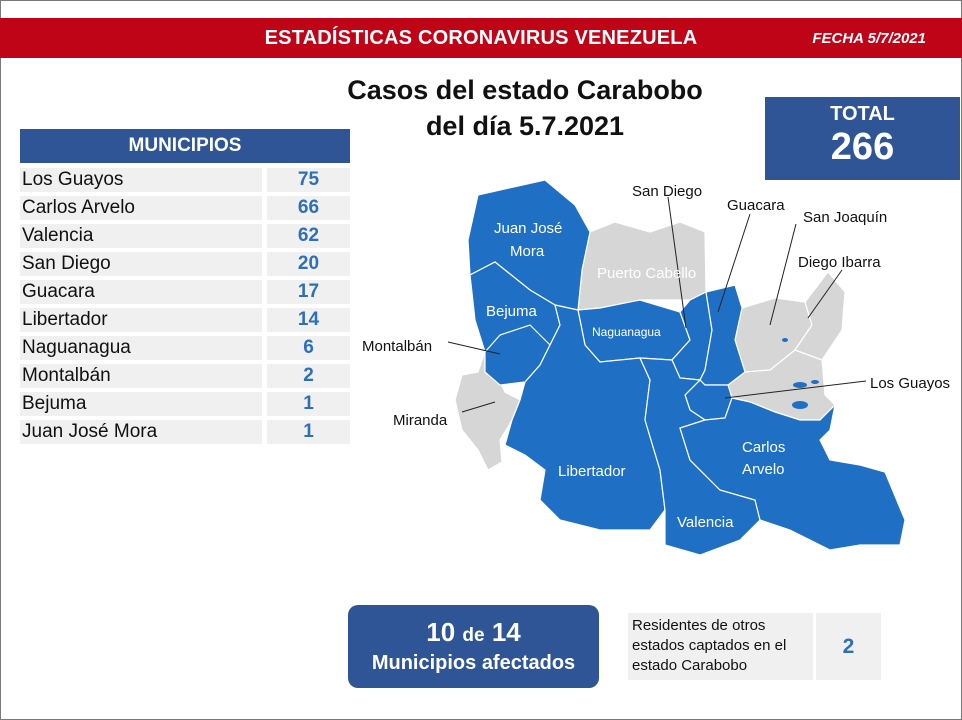 Image resolution: width=962 pixels, height=720 pixels. Describe the element at coordinates (525, 90) in the screenshot. I see `report-title-line1: Casos del estado Carabobo` at that location.